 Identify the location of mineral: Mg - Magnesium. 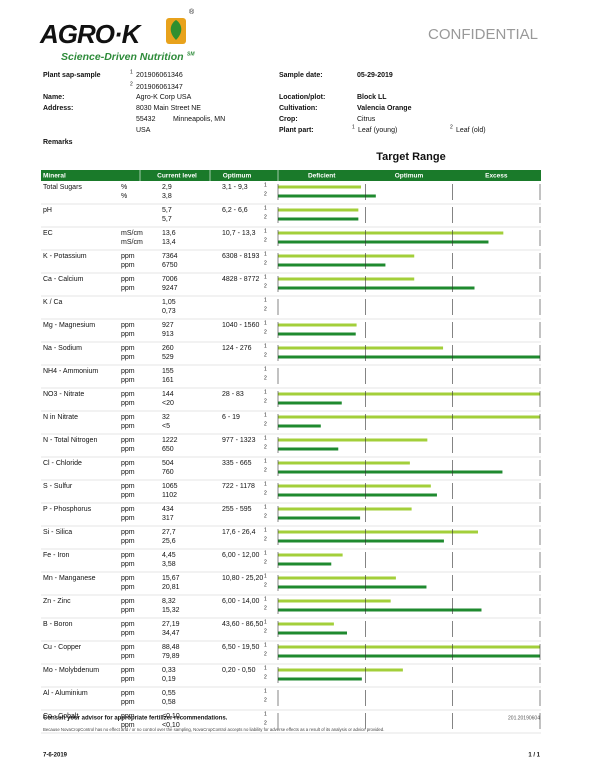
(69, 325).